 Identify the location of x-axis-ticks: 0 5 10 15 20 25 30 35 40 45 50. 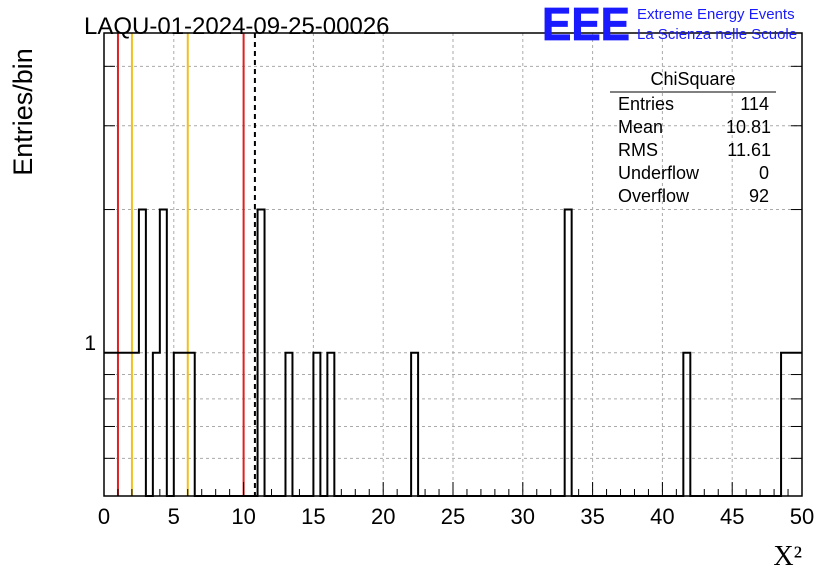
(456, 505).